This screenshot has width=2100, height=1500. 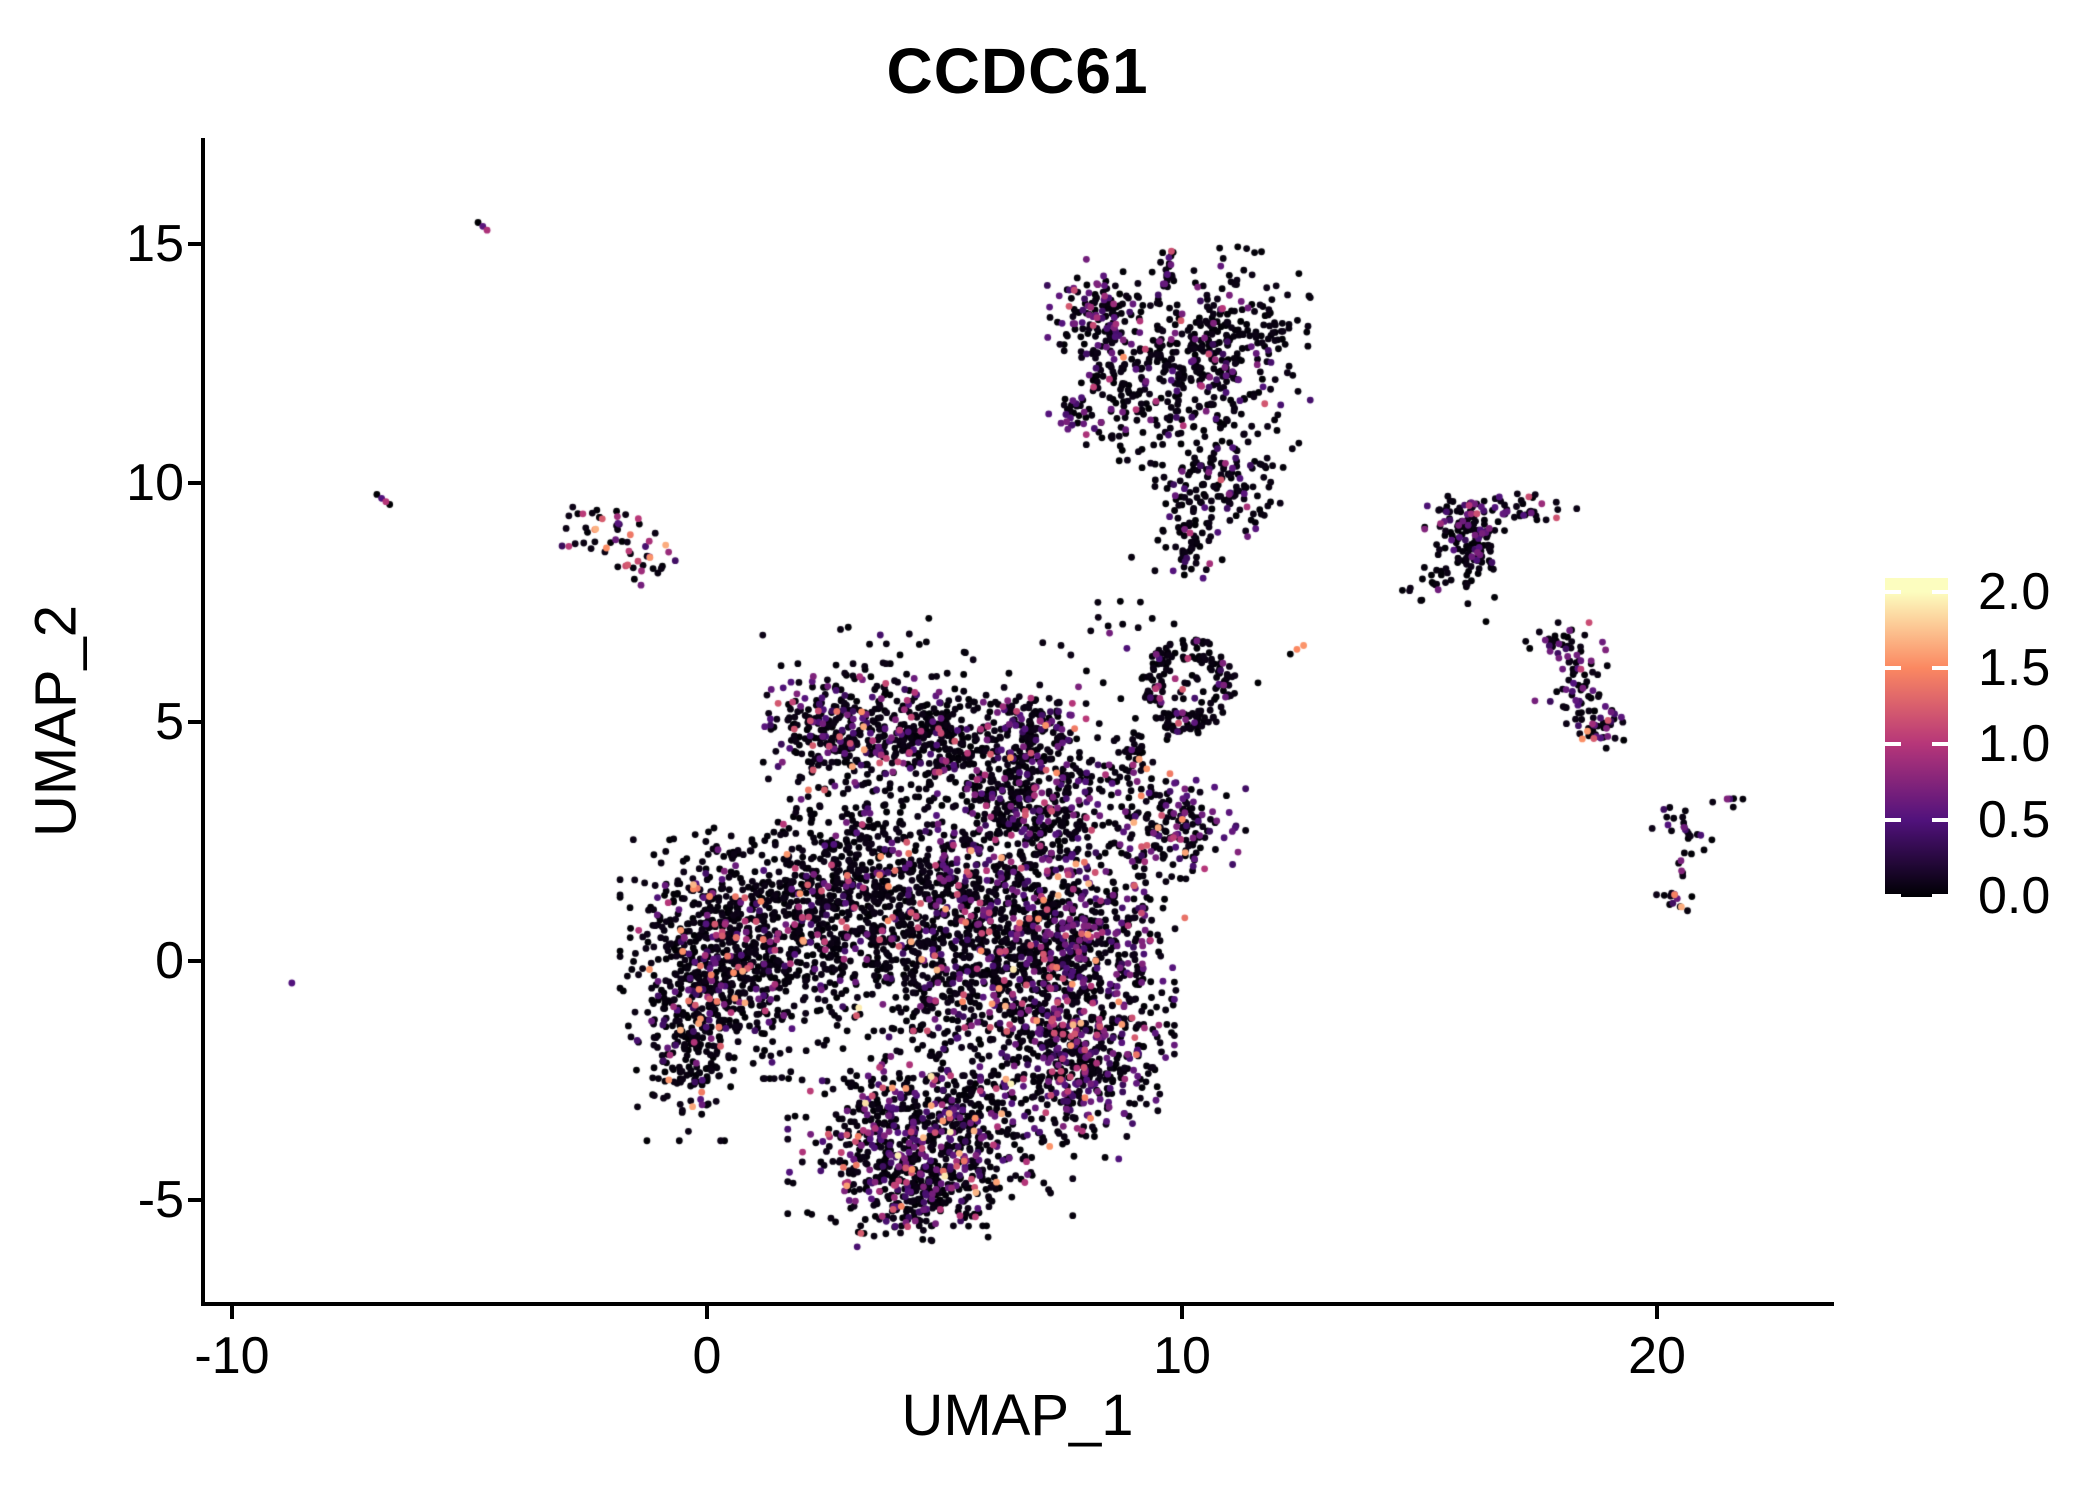 I want to click on y-tick-label: 0, so click(x=169, y=961).